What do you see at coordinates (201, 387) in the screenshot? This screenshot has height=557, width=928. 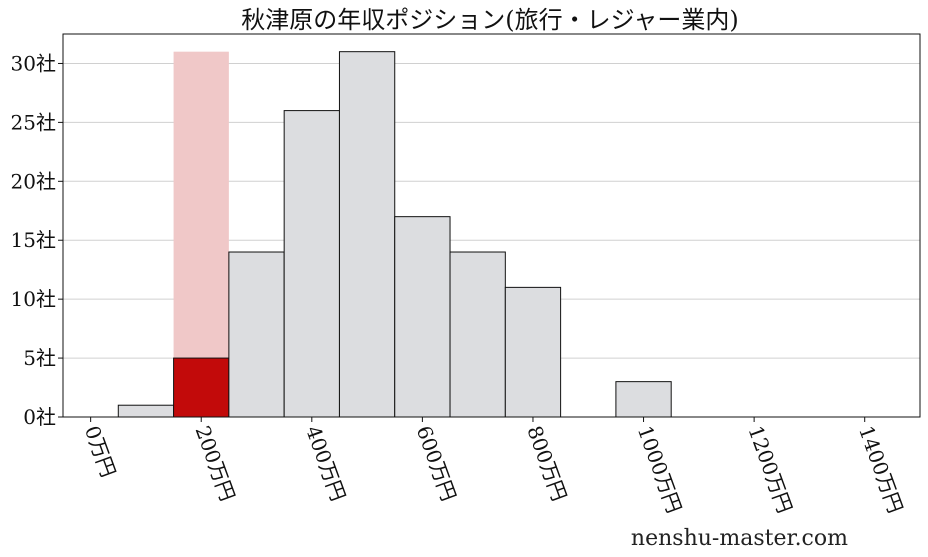 I see `highlight-bar` at bounding box center [201, 387].